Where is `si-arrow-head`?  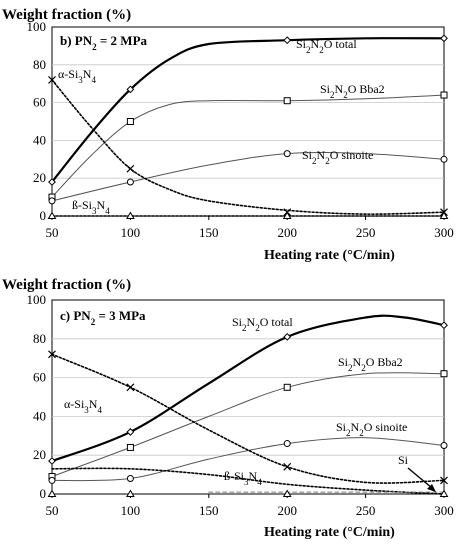 si-arrow-head is located at coordinates (431, 488).